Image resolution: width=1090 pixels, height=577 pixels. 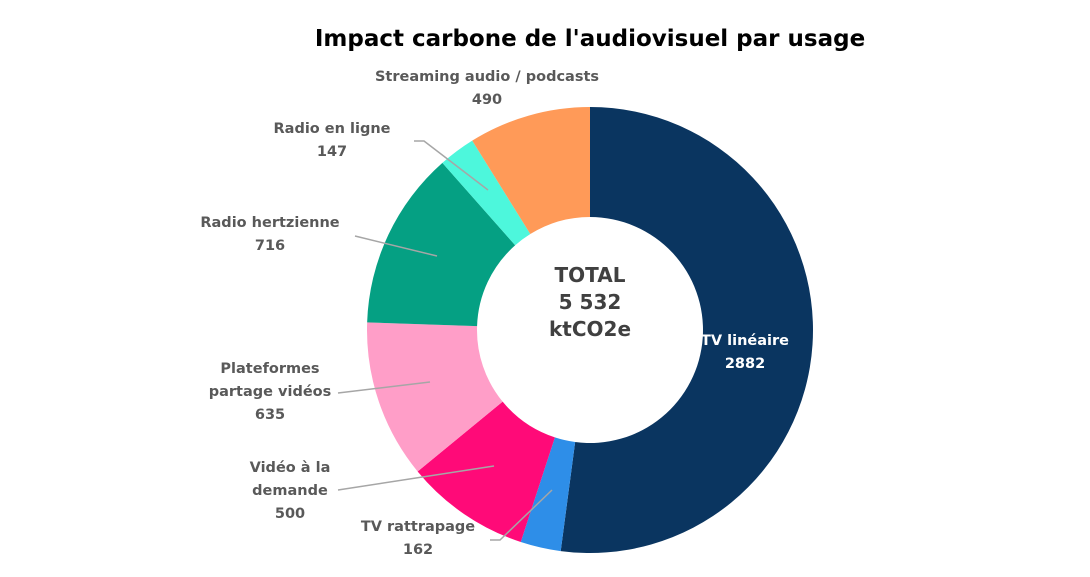 What do you see at coordinates (745, 353) in the screenshot?
I see `label-tv-lineaire: TV linéaire 2882` at bounding box center [745, 353].